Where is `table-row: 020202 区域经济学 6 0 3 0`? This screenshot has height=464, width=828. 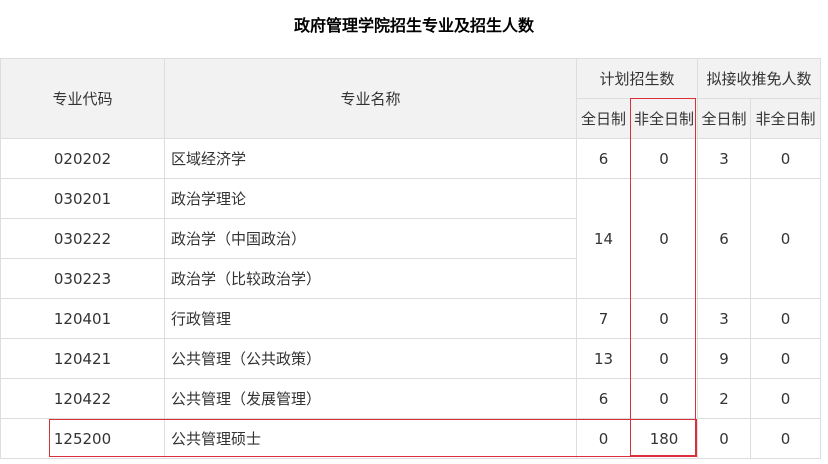 table-row: 020202 区域经济学 6 0 3 0 is located at coordinates (411, 158).